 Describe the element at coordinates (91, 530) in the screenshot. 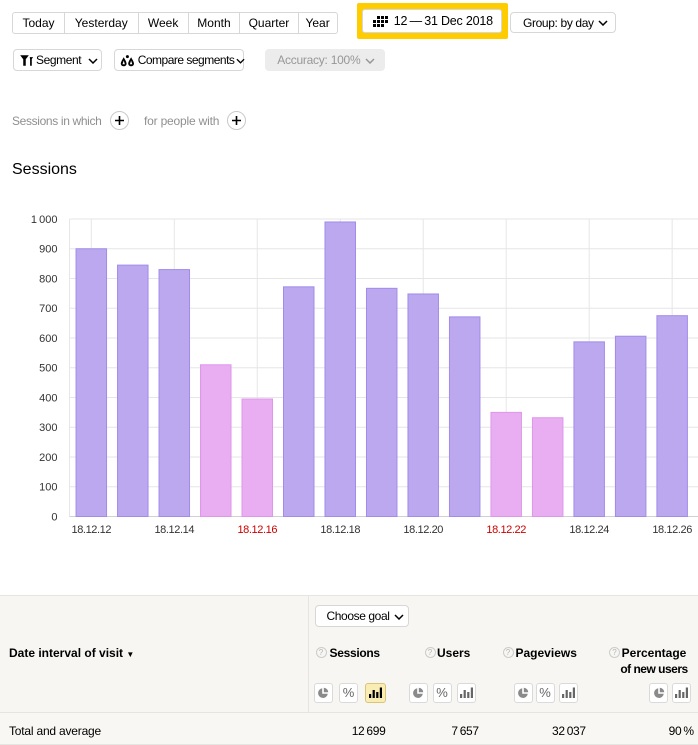

I see `svg-text: 18.12.12` at that location.